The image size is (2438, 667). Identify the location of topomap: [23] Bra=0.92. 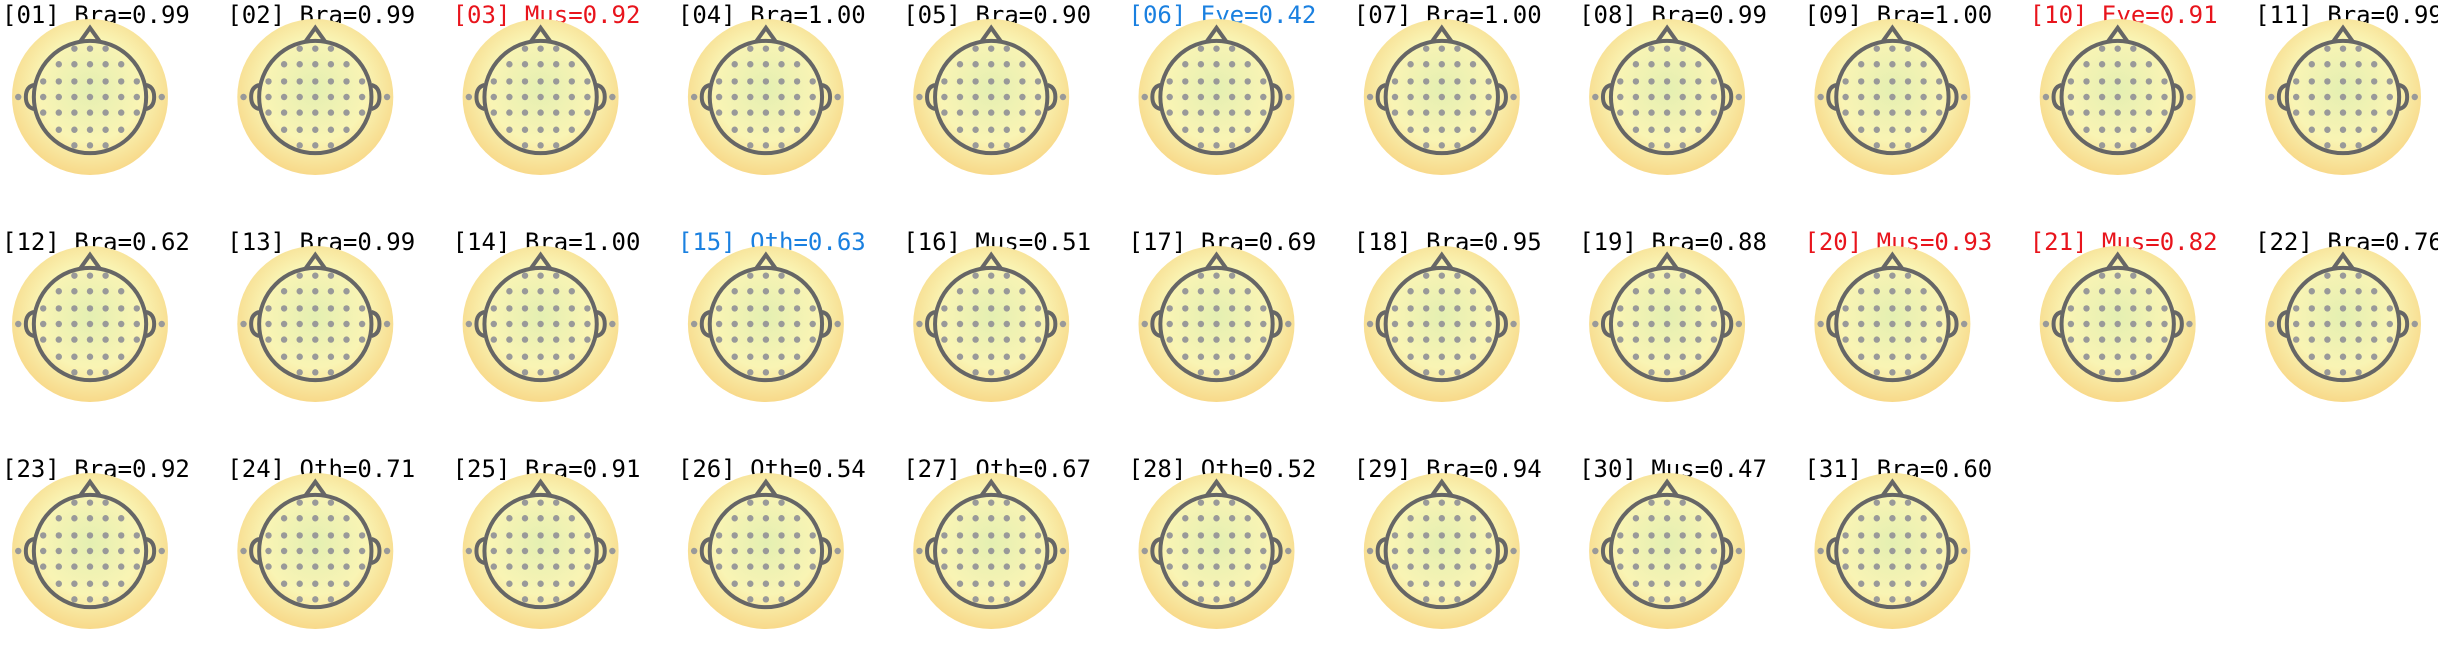
(96, 542).